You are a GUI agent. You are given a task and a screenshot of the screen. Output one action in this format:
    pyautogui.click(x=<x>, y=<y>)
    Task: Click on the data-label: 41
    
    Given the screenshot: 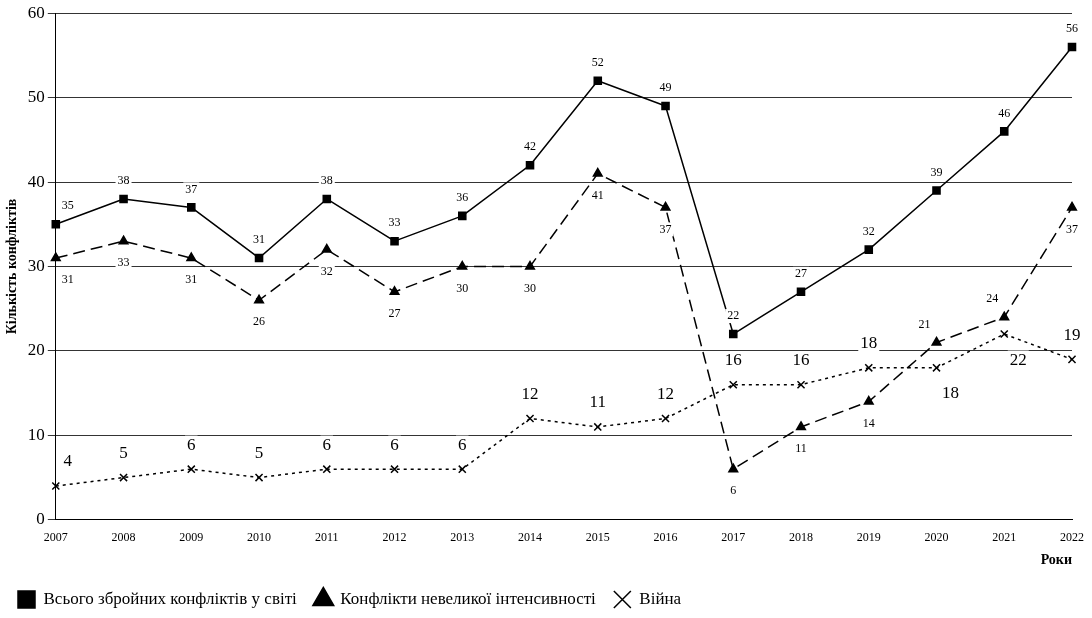 What is the action you would take?
    pyautogui.click(x=597, y=194)
    